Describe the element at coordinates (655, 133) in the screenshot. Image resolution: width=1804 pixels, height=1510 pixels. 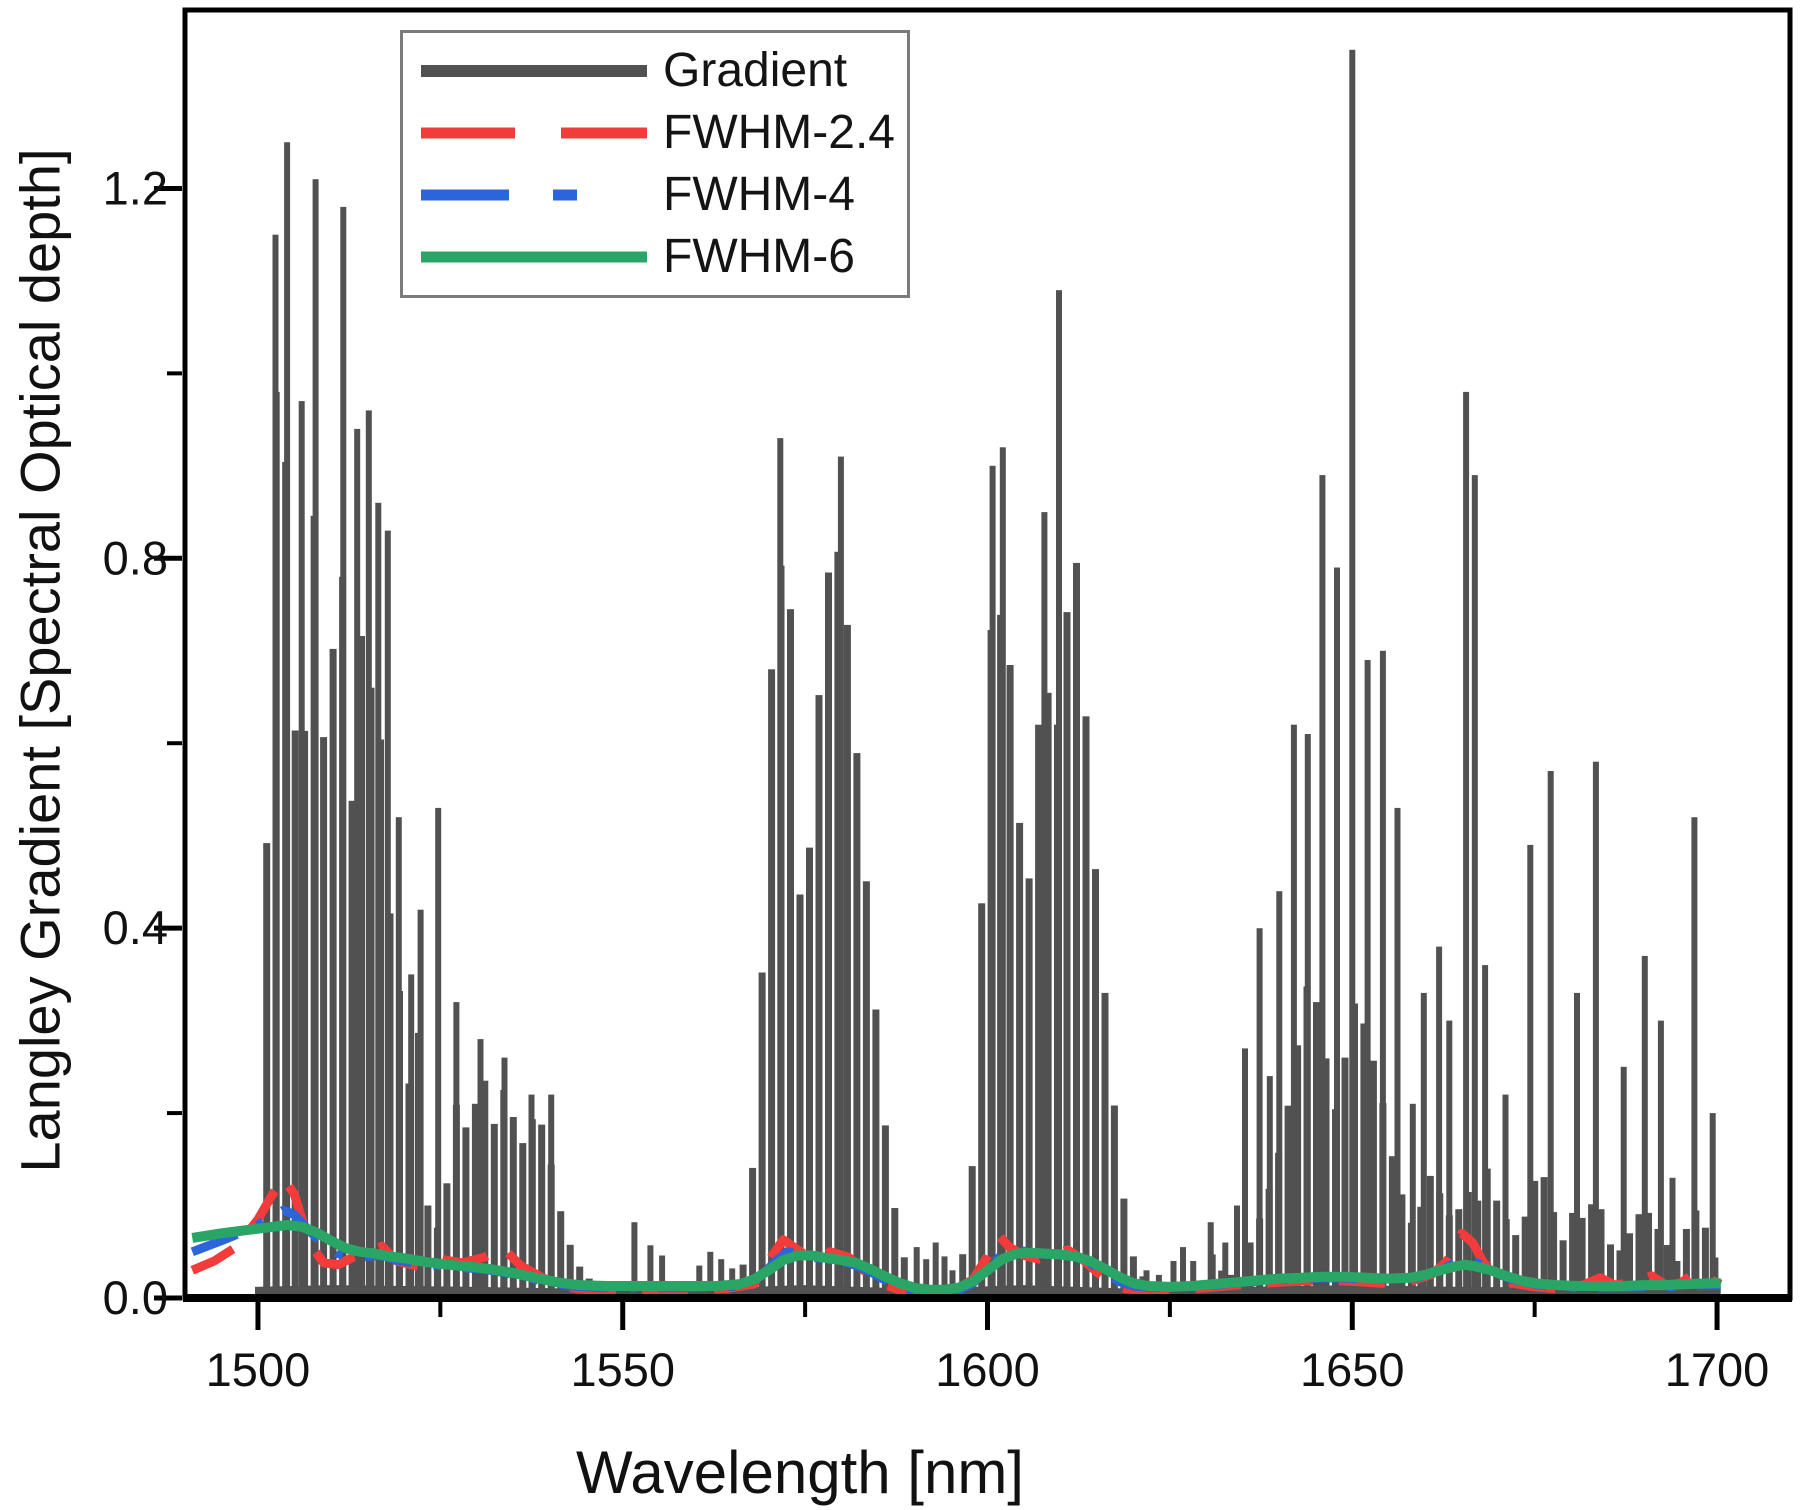
I see `legend-item-fwhm-2.4: FWHM-2.4` at that location.